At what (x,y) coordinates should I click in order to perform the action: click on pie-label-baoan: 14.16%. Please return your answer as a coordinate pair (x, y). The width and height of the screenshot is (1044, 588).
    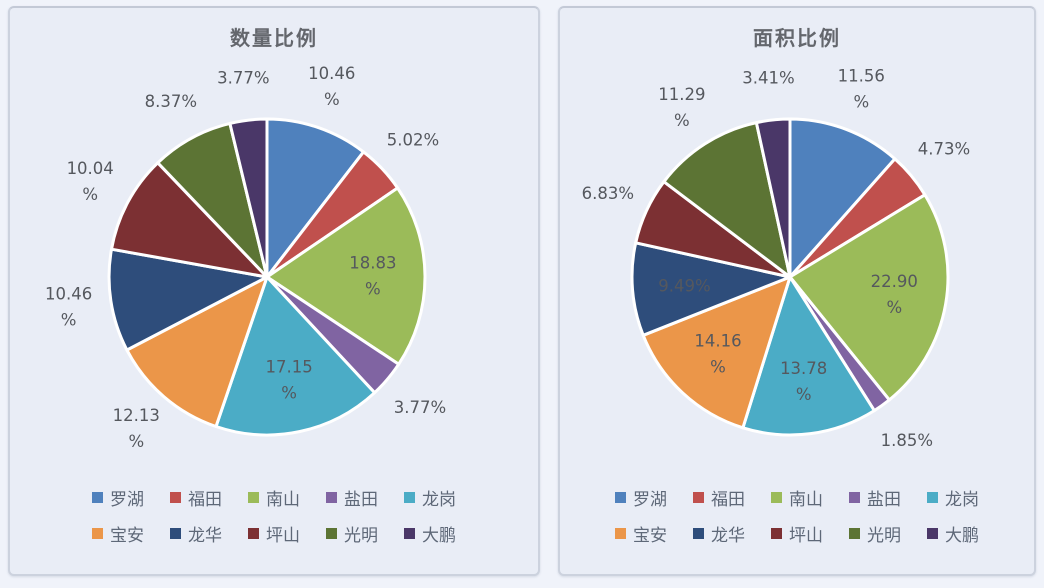
    Looking at the image, I should click on (717, 354).